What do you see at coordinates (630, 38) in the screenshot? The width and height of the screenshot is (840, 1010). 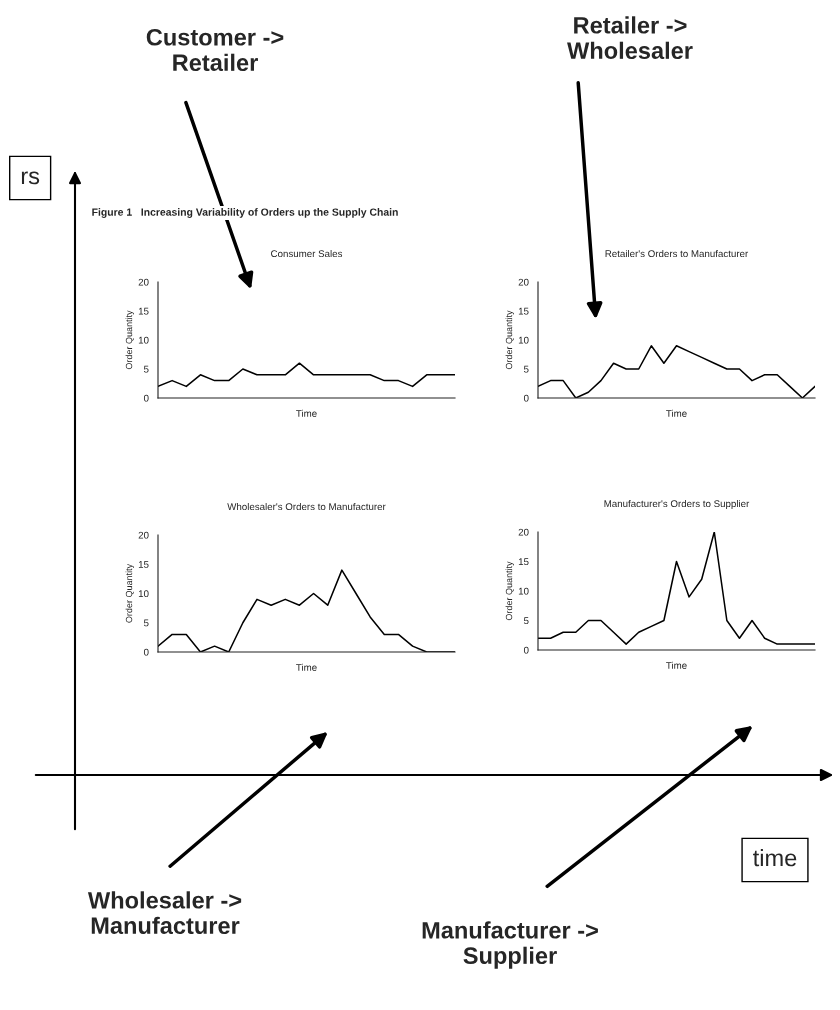 I see `text: Retailer -> Wholesaler` at bounding box center [630, 38].